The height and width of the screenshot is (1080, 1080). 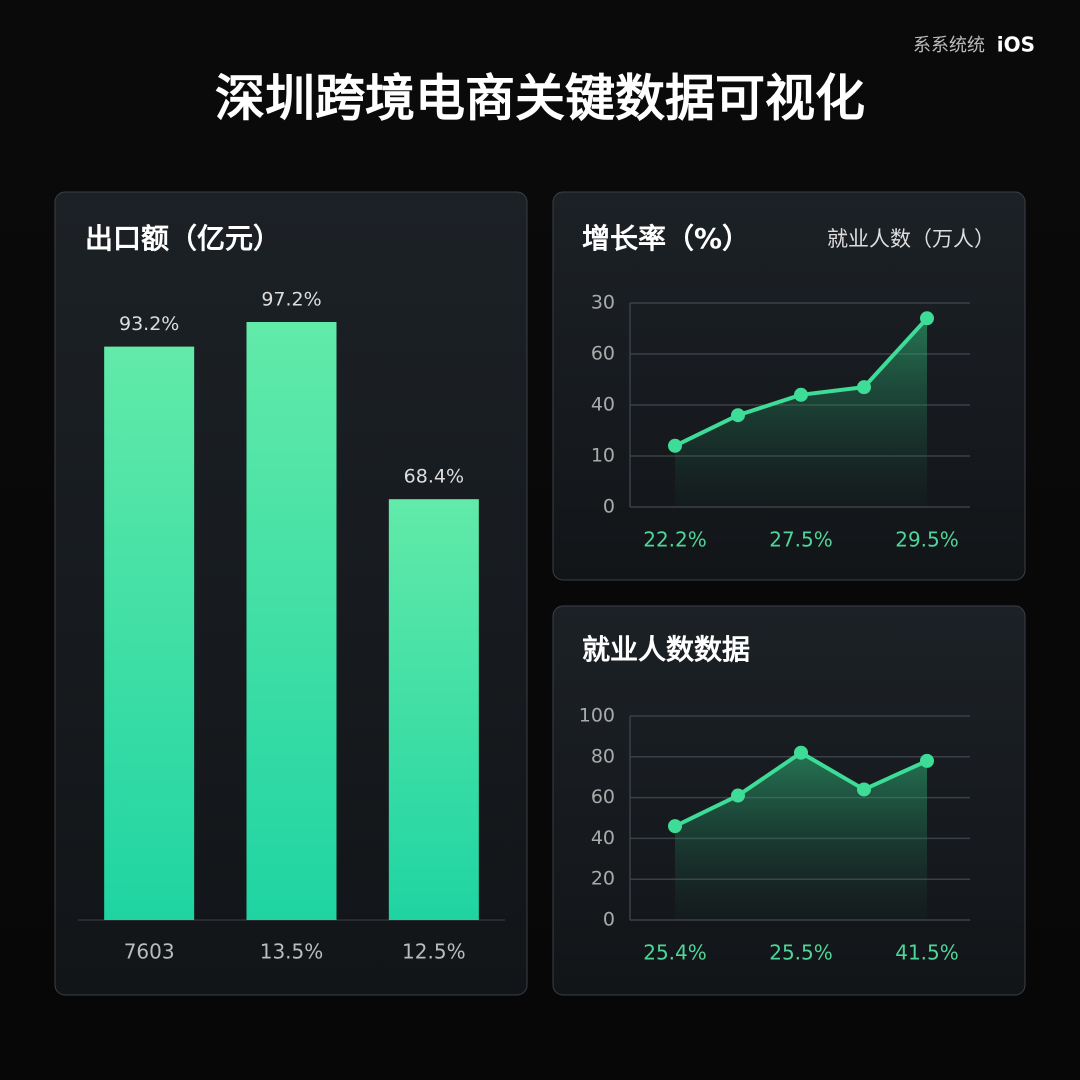 What do you see at coordinates (603, 456) in the screenshot?
I see `y-tick-label: 10` at bounding box center [603, 456].